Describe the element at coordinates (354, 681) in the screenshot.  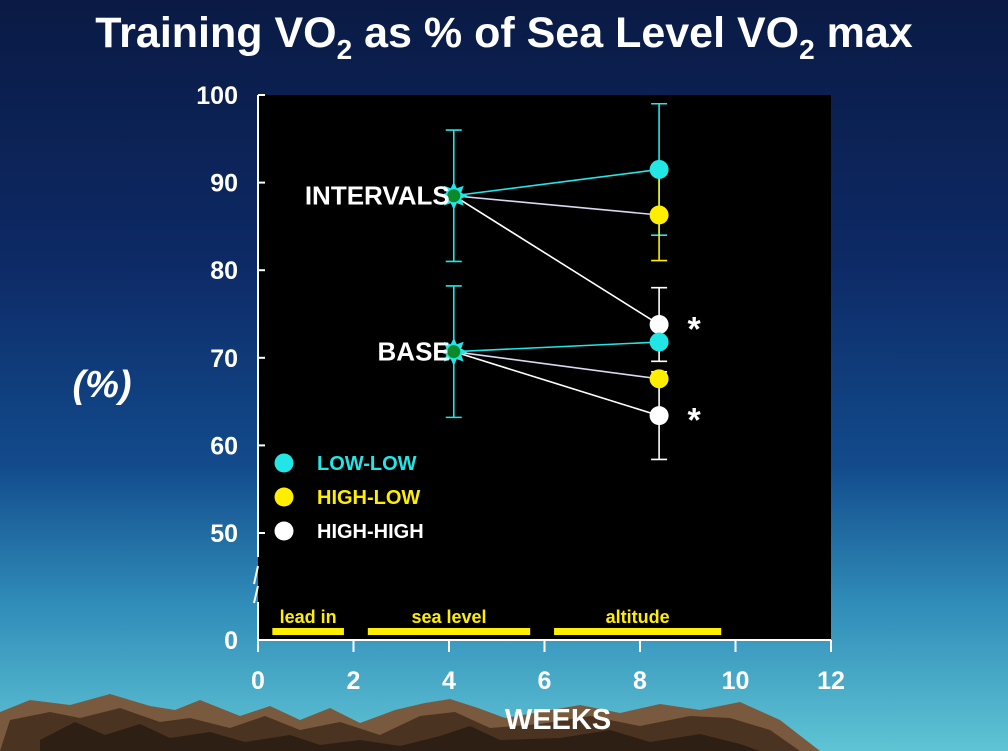
I see `x-tick-label: 2` at that location.